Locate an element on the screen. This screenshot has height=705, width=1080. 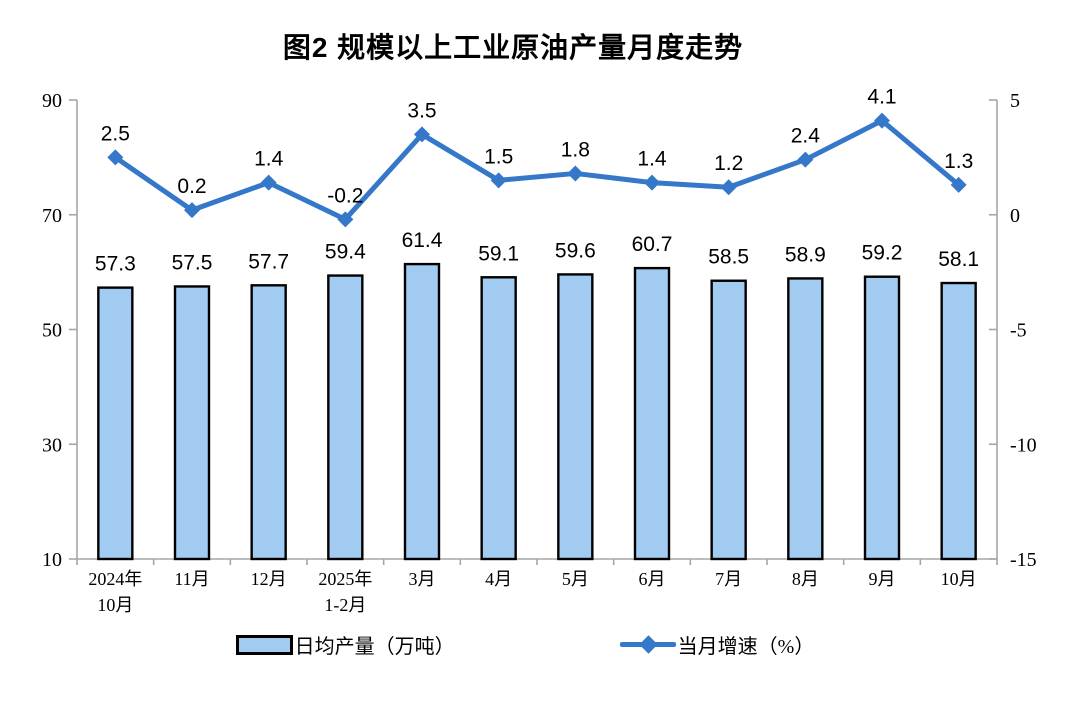
right-axis-tick-label: -15 is located at coordinates (1023, 560).